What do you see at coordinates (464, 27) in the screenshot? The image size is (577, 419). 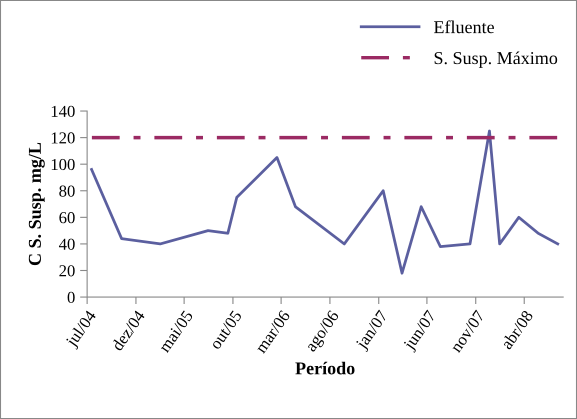 I see `legend-label: Efluente` at bounding box center [464, 27].